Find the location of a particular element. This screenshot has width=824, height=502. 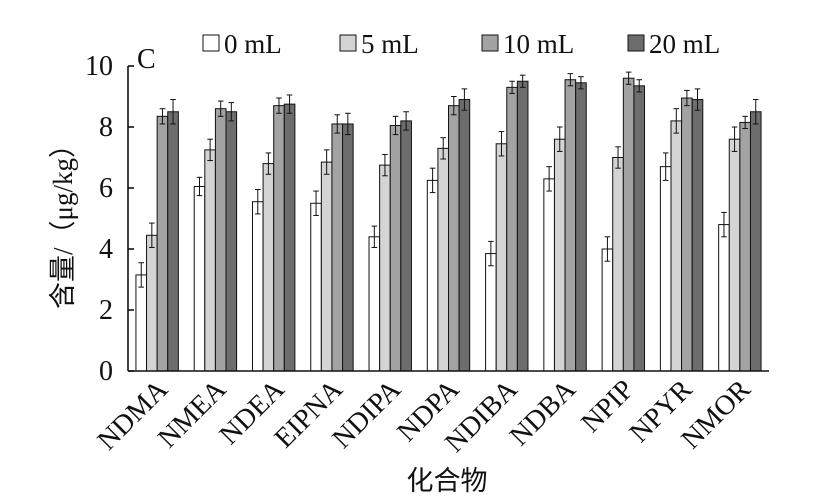

bar-npip-5ml is located at coordinates (618, 264).